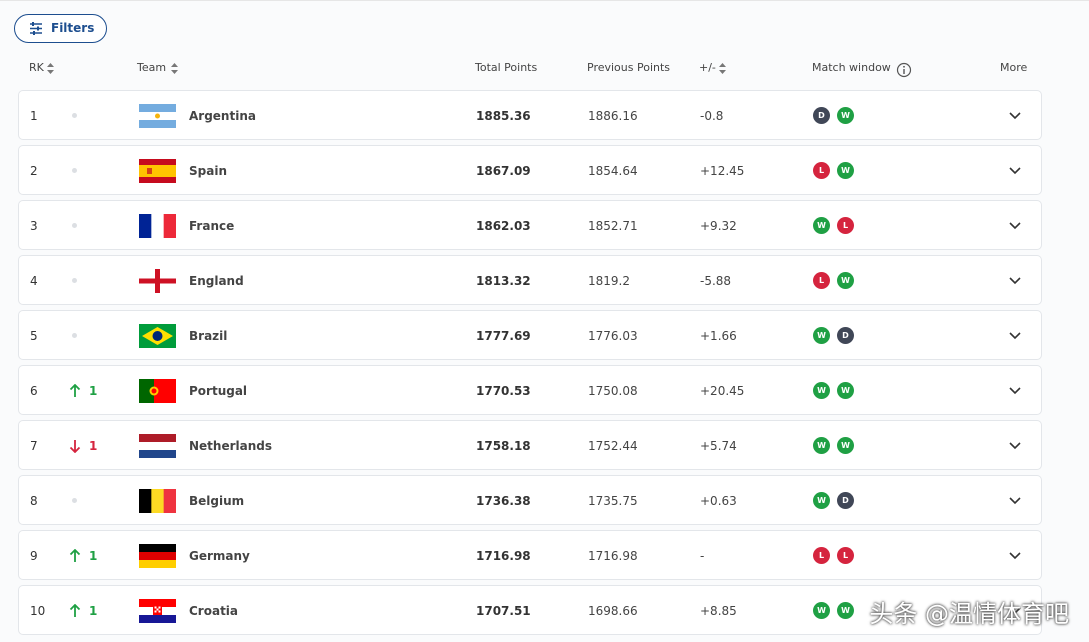 This screenshot has width=1089, height=642. Describe the element at coordinates (904, 70) in the screenshot. I see `info-icon` at that location.